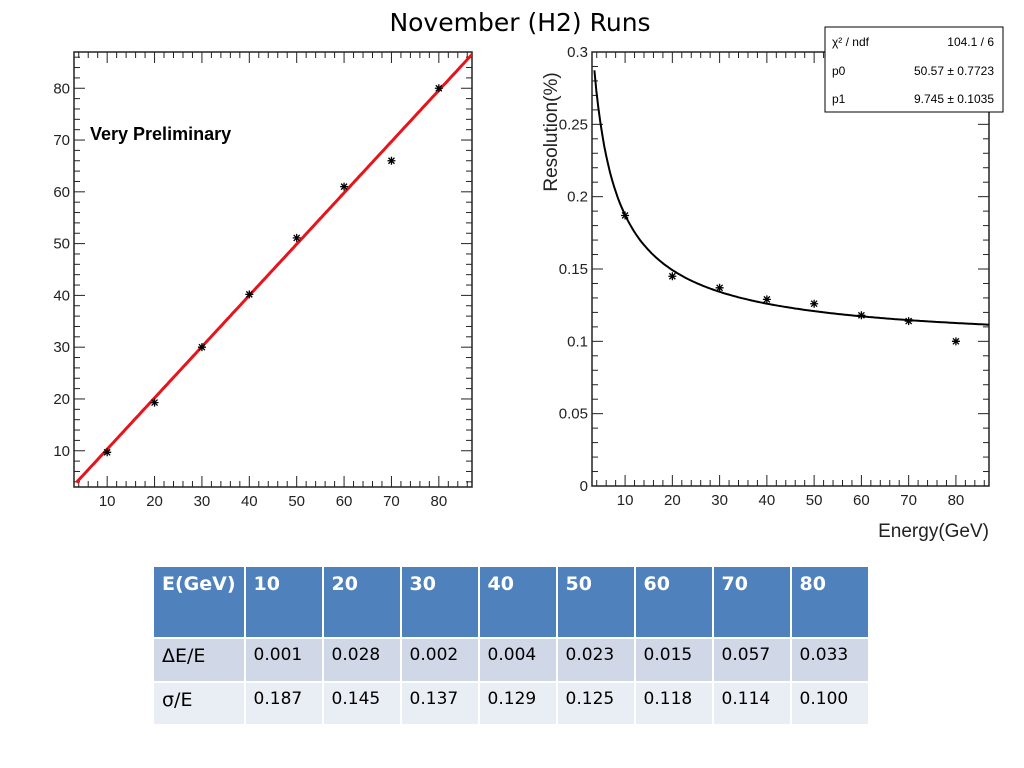 This screenshot has width=1024, height=768. What do you see at coordinates (673, 602) in the screenshot?
I see `table-header-cell: 60` at bounding box center [673, 602].